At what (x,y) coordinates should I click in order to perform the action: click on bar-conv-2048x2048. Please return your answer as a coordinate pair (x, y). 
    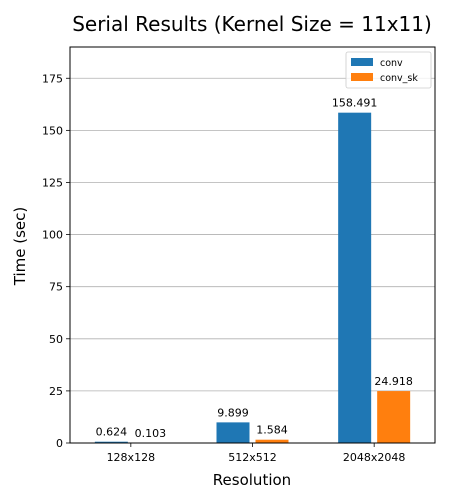
    Looking at the image, I should click on (355, 277).